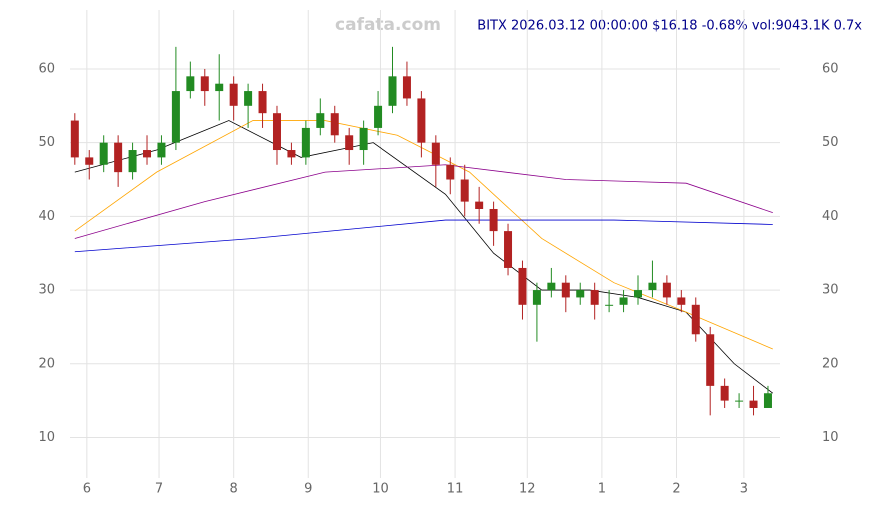  Describe the element at coordinates (830, 142) in the screenshot. I see `y-tick-label-right: 50` at that location.